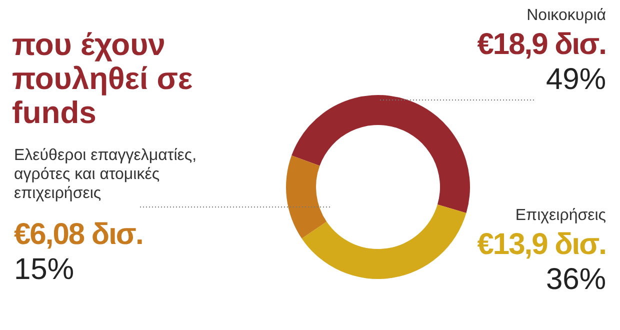 The image size is (620, 330). Describe the element at coordinates (79, 252) in the screenshot. I see `data-label: €6,08 δισ. 15%` at that location.